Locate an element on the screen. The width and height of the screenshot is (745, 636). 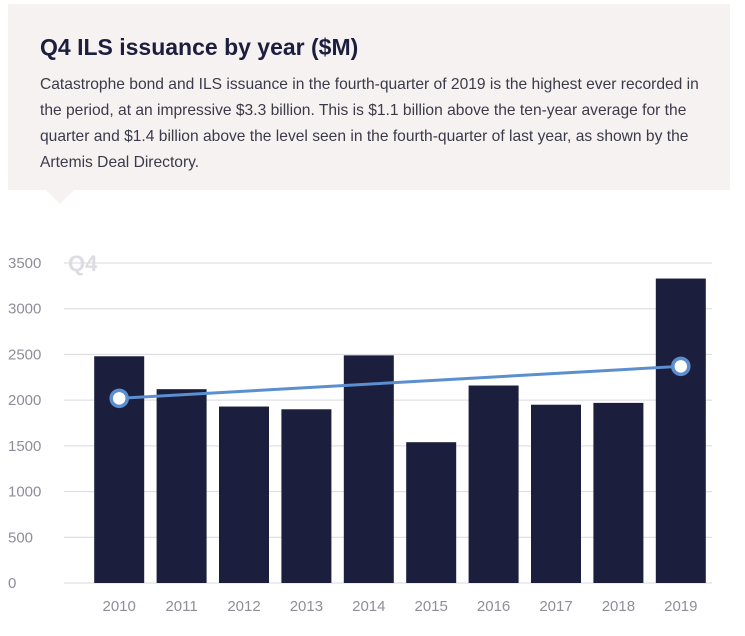
bar-2015 is located at coordinates (431, 512).